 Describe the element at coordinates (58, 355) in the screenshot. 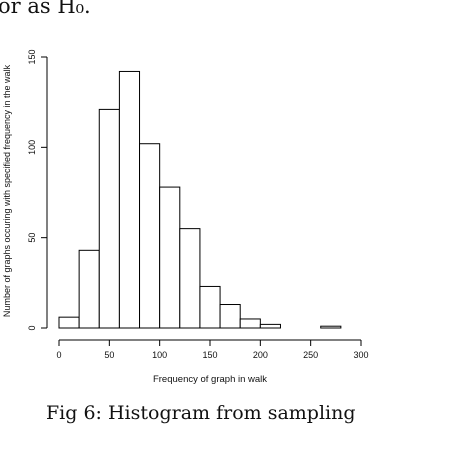

I see `x-tick-label-0: 0` at that location.